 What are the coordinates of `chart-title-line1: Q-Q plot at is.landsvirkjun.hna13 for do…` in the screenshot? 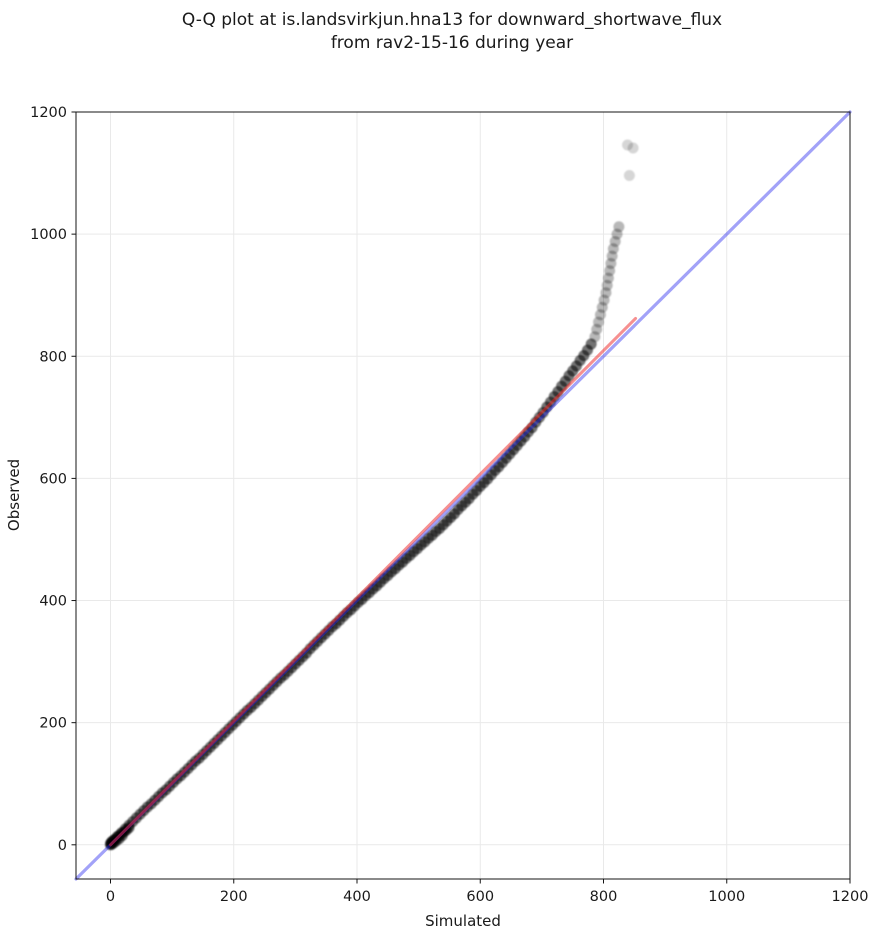 It's located at (452, 20).